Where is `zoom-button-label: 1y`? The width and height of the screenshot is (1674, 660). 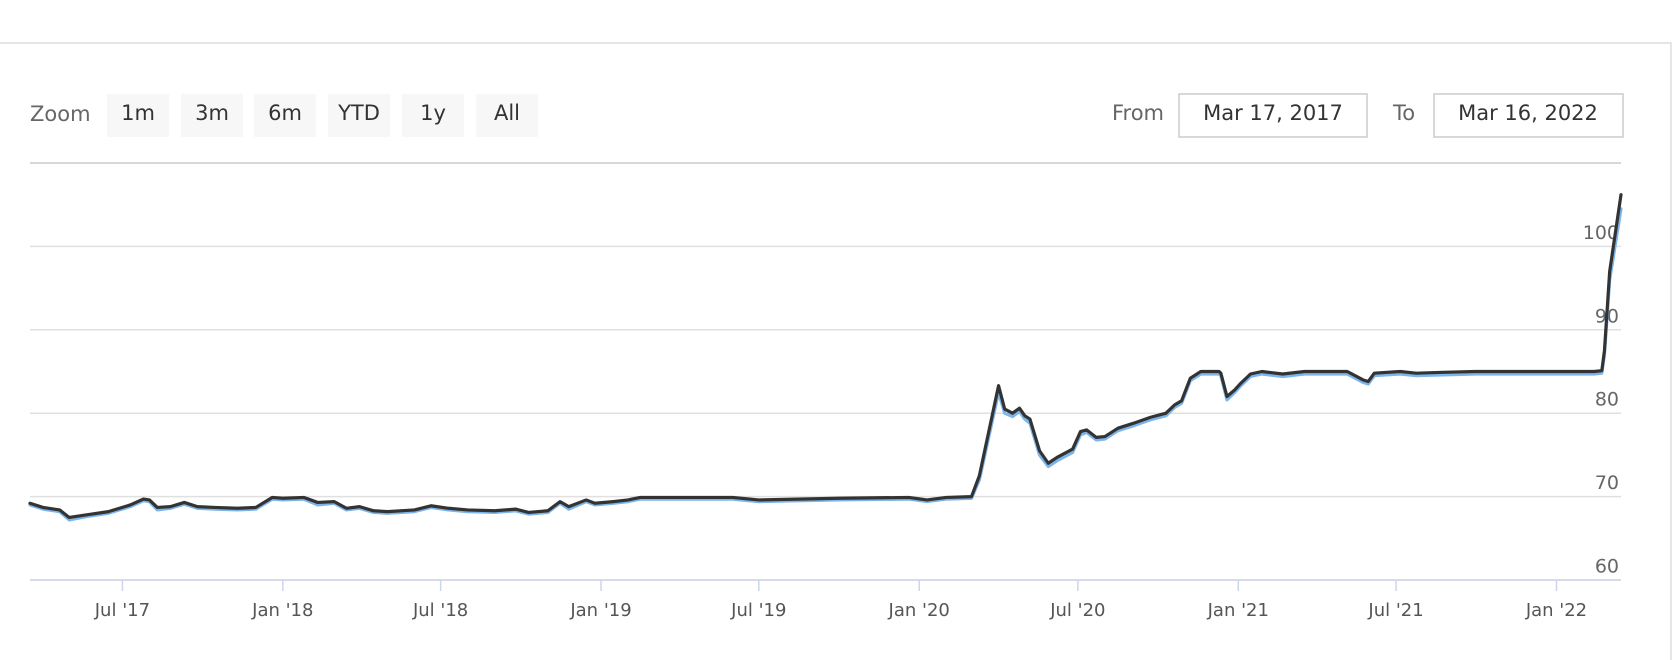 zoom-button-label: 1y is located at coordinates (433, 113).